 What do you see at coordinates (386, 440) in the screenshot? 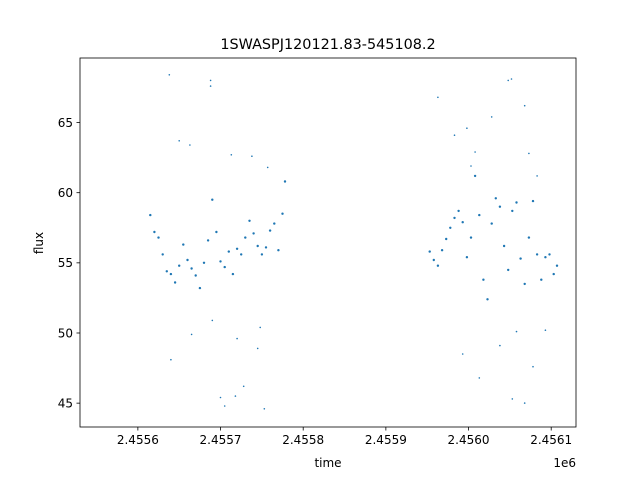
I see `x-tick-label: 2.4559` at bounding box center [386, 440].